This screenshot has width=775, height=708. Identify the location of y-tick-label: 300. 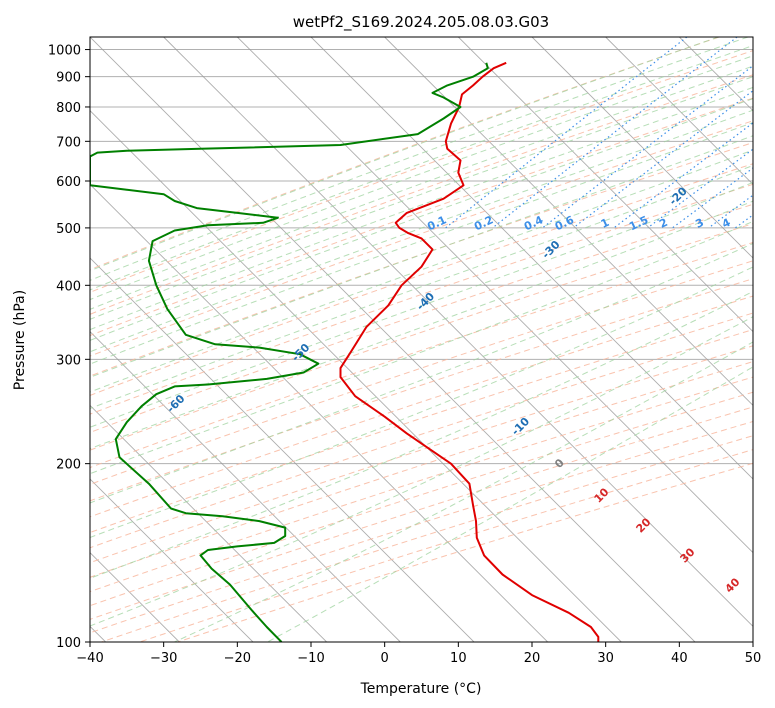
(68, 360).